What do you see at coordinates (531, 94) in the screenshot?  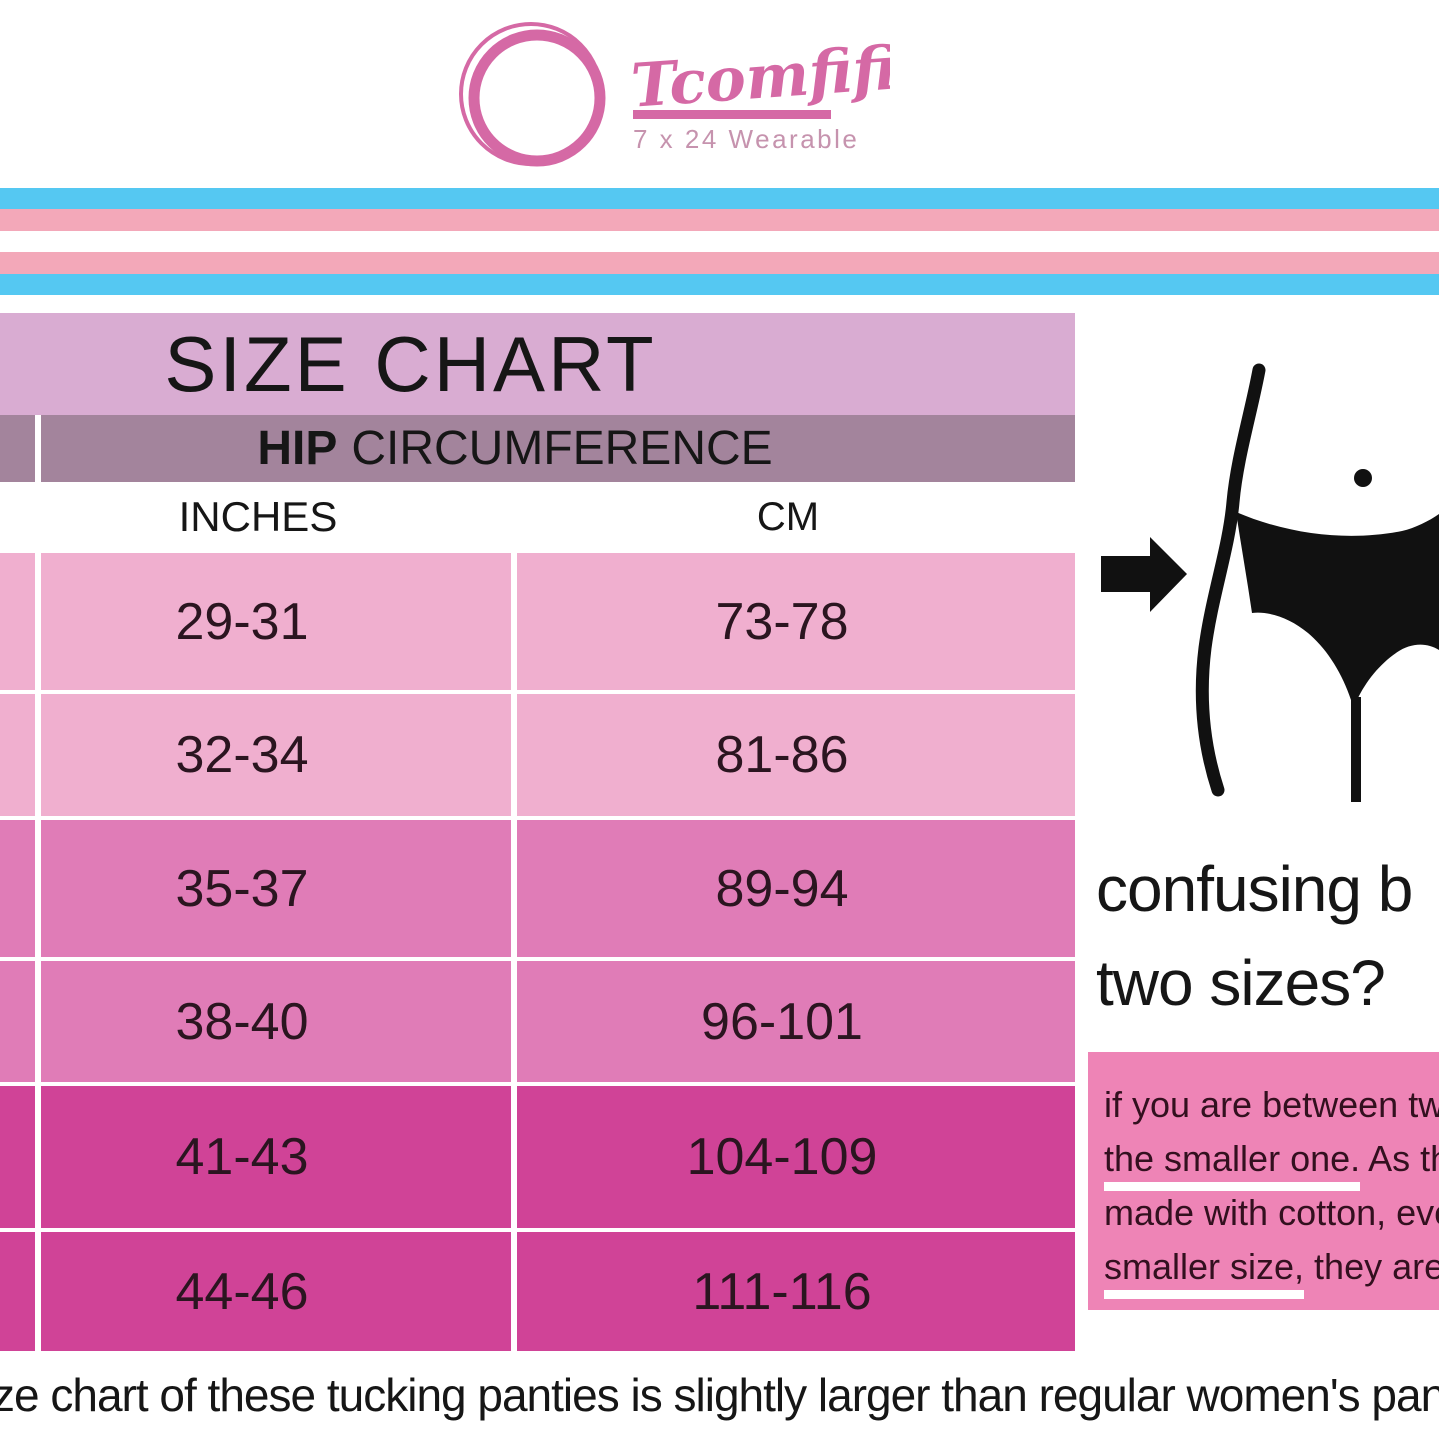 I see `logo-circle-outline-icon` at bounding box center [531, 94].